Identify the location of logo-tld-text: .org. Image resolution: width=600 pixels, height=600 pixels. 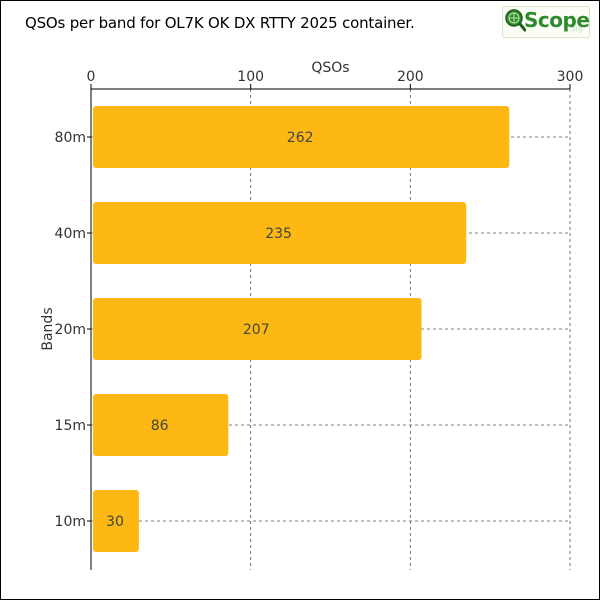
(576, 29).